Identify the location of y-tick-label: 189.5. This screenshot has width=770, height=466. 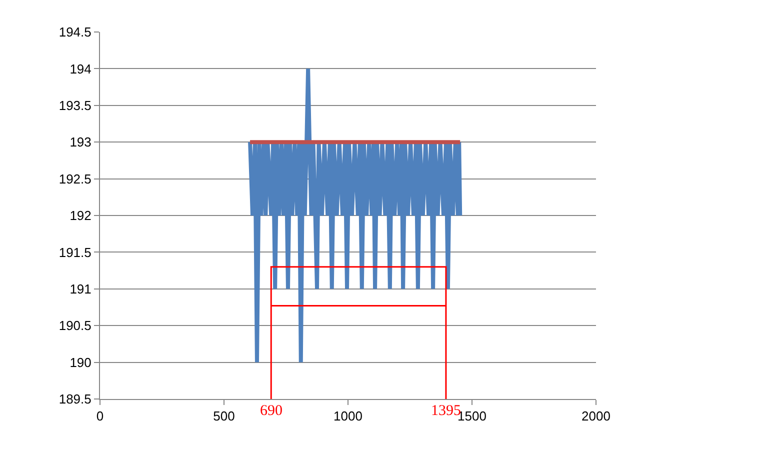
(75, 399).